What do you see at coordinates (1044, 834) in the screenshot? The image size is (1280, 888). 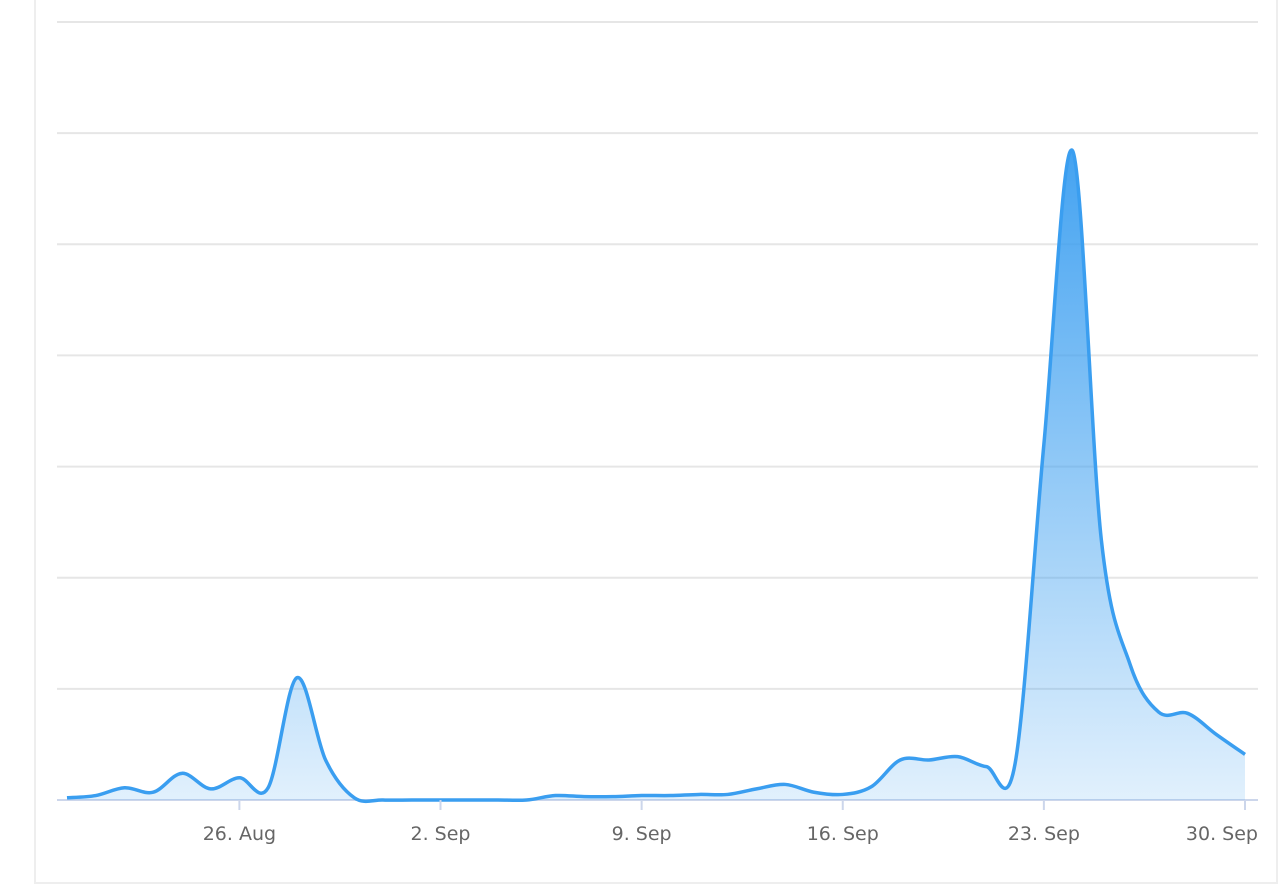 I see `x-tick-label: 23. Sep` at bounding box center [1044, 834].